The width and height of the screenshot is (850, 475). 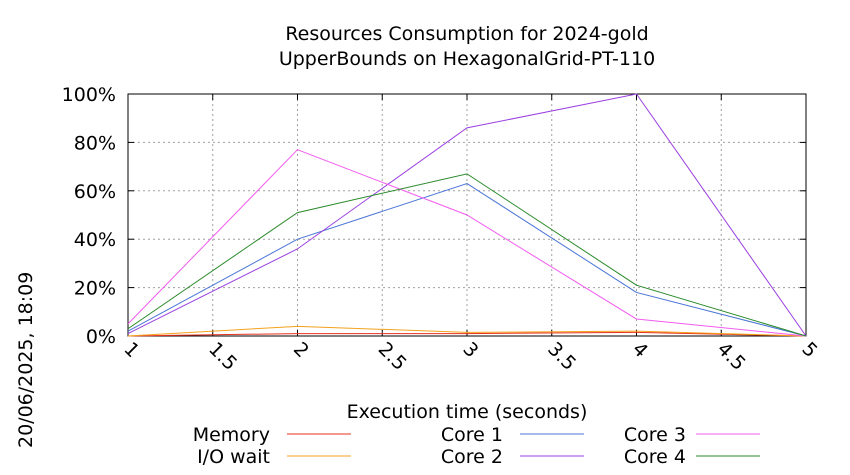 What do you see at coordinates (95, 143) in the screenshot?
I see `y-tick-label: 80%` at bounding box center [95, 143].